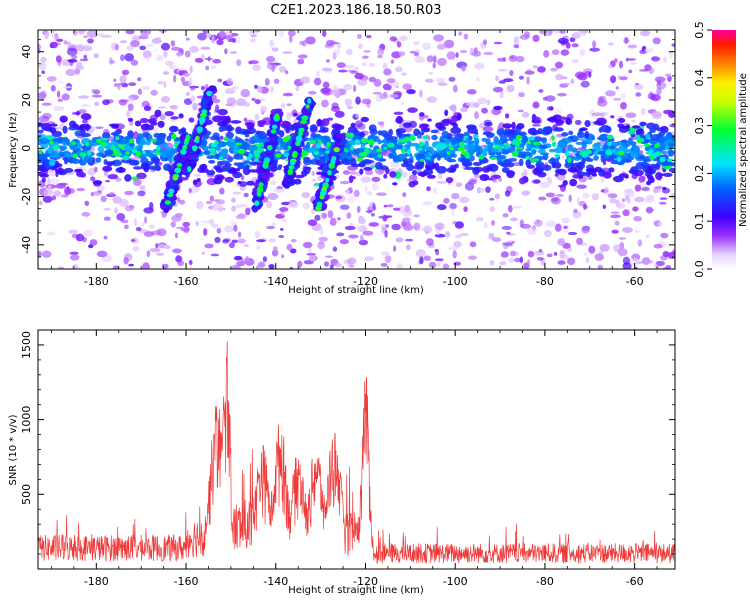  Describe the element at coordinates (26, 148) in the screenshot. I see `heatmap-y-tick-label: 0` at that location.